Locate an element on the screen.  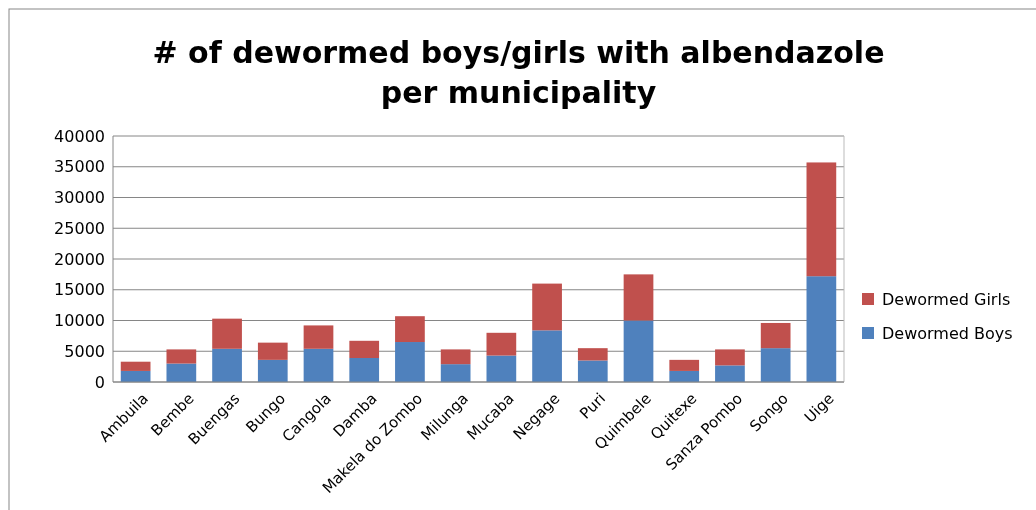
y-tick-label: 35000 is located at coordinates (79, 167).